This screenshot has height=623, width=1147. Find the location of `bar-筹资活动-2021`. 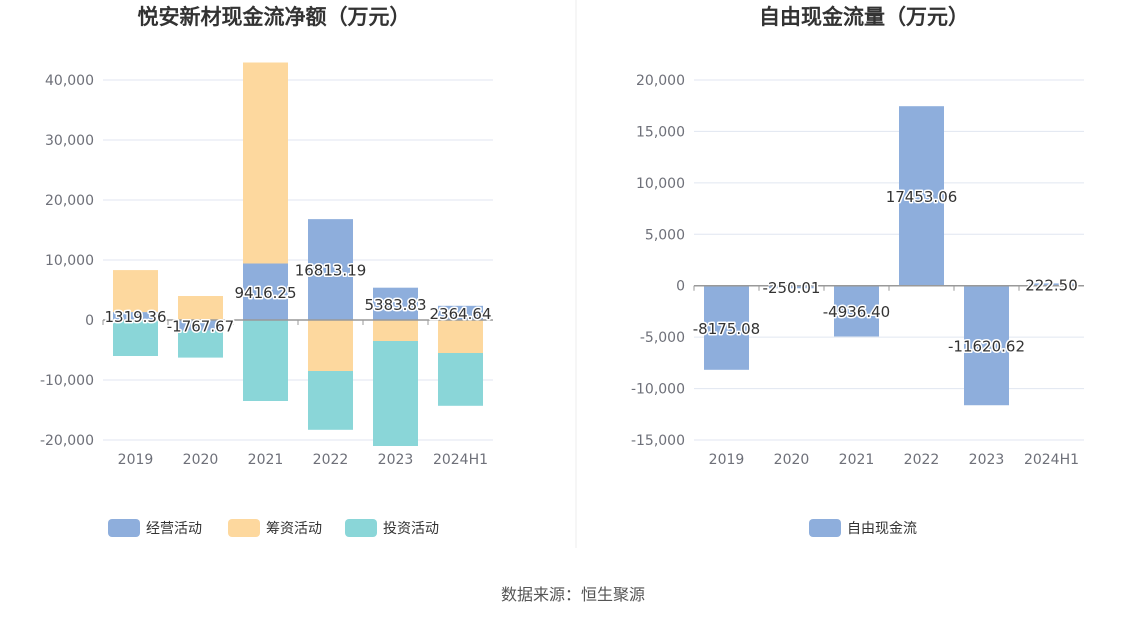

bar-筹资活动-2021 is located at coordinates (265, 163).